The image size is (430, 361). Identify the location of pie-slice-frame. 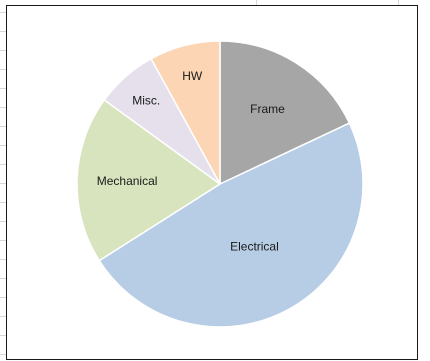
(285, 113).